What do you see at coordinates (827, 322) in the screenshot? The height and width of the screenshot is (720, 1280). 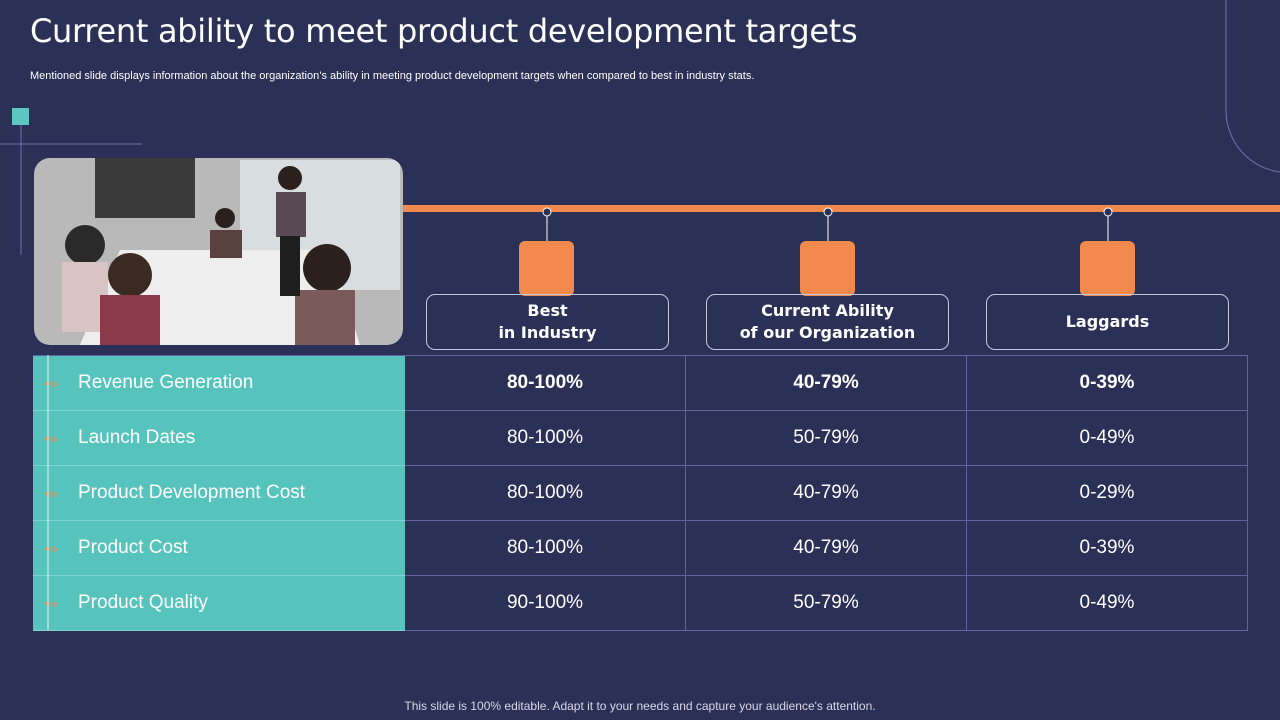 I see `column-header: Current Ability of our Organization` at bounding box center [827, 322].